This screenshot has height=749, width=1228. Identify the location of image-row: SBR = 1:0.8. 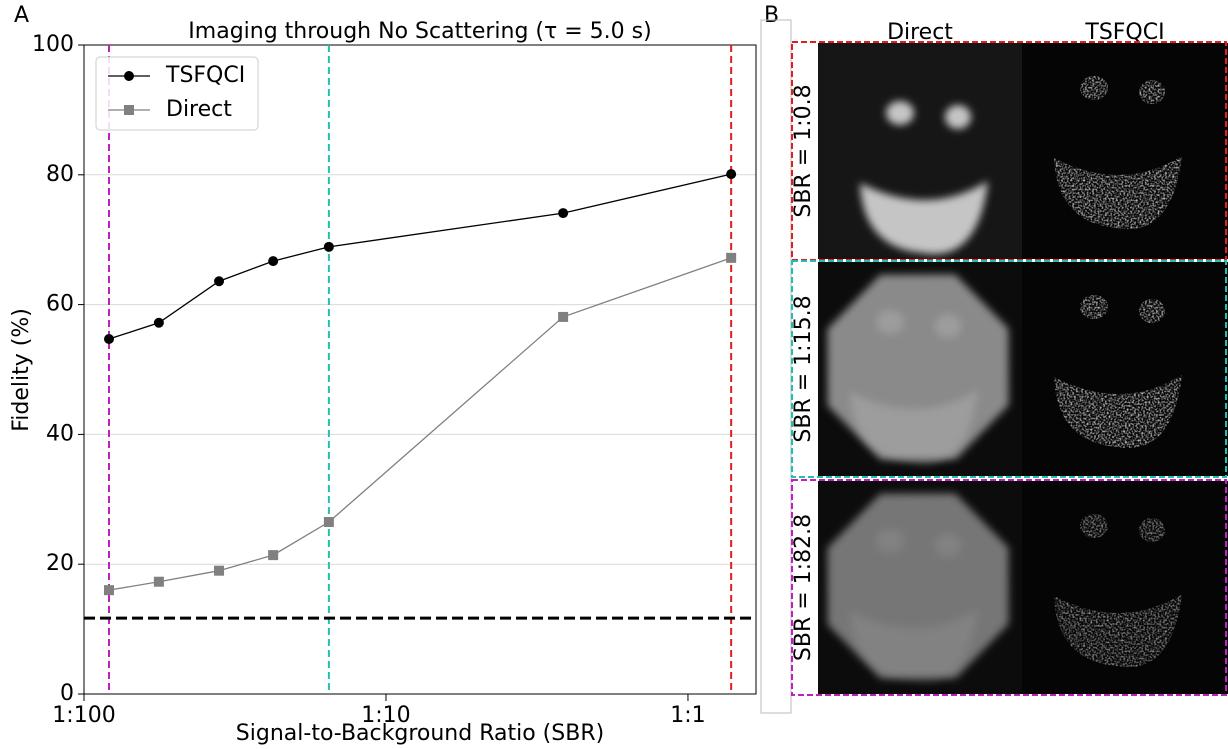
(1009, 151).